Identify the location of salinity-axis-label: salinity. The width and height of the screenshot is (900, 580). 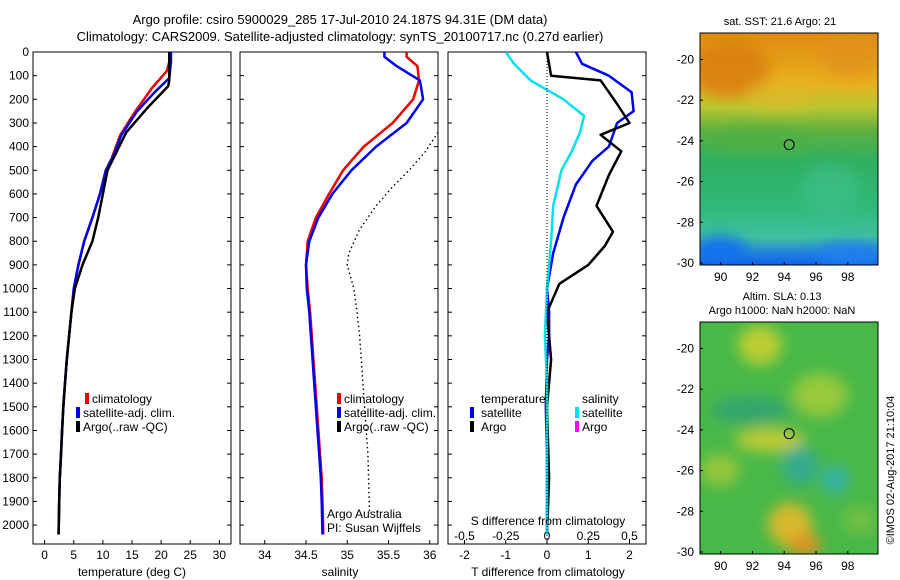
(340, 572).